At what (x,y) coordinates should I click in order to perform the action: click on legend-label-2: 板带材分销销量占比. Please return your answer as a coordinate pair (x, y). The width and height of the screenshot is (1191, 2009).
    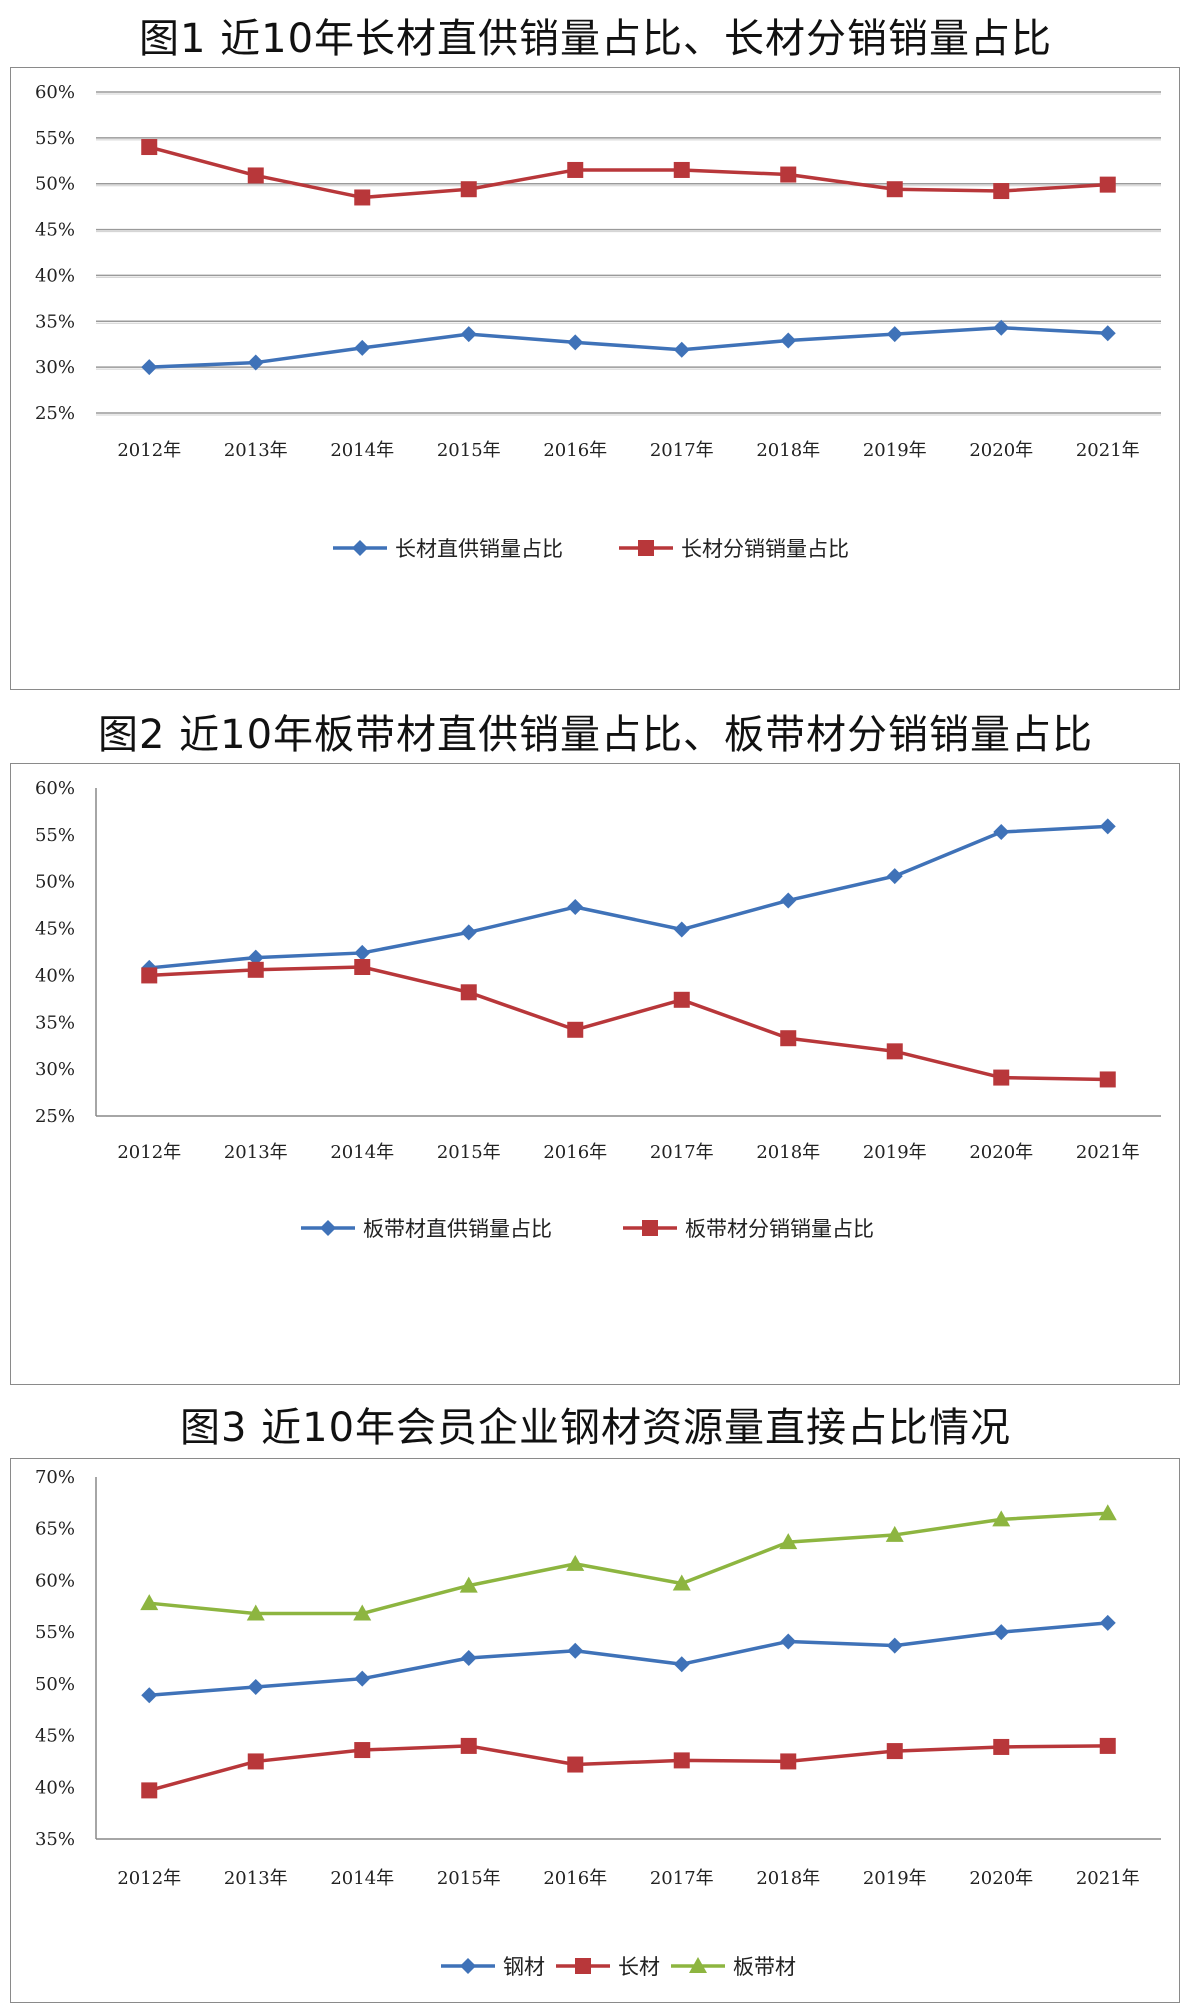
    Looking at the image, I should click on (779, 1229).